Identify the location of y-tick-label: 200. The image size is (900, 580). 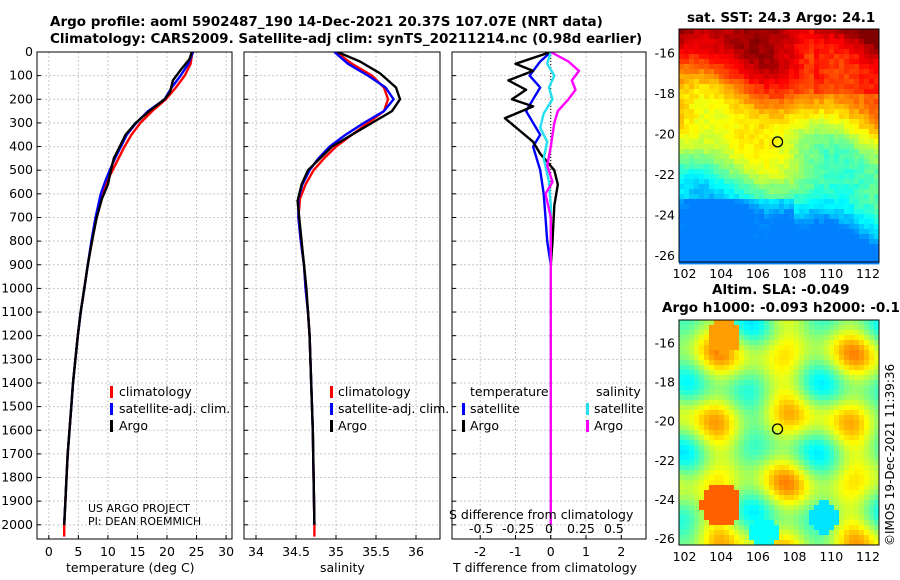
(21, 98).